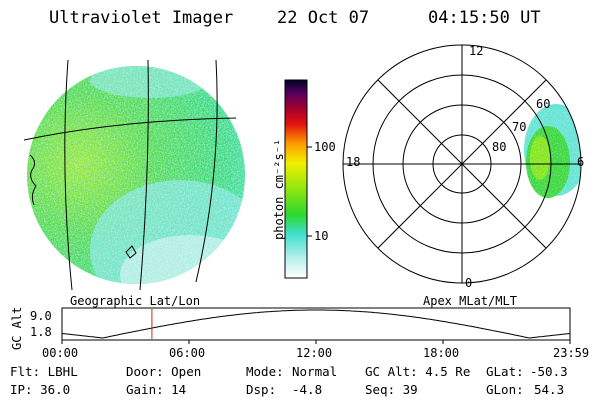 The image size is (600, 400). What do you see at coordinates (307, 389) in the screenshot?
I see `status-dsp-value: -4.8` at bounding box center [307, 389].